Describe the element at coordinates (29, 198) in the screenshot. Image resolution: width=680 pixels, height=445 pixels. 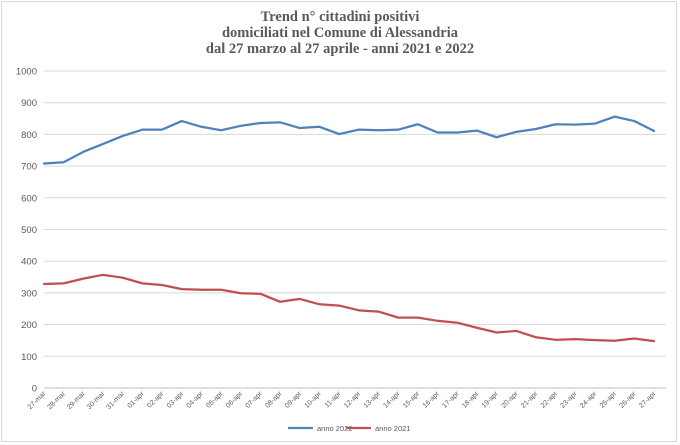
I see `y-tick-label: 600` at that location.